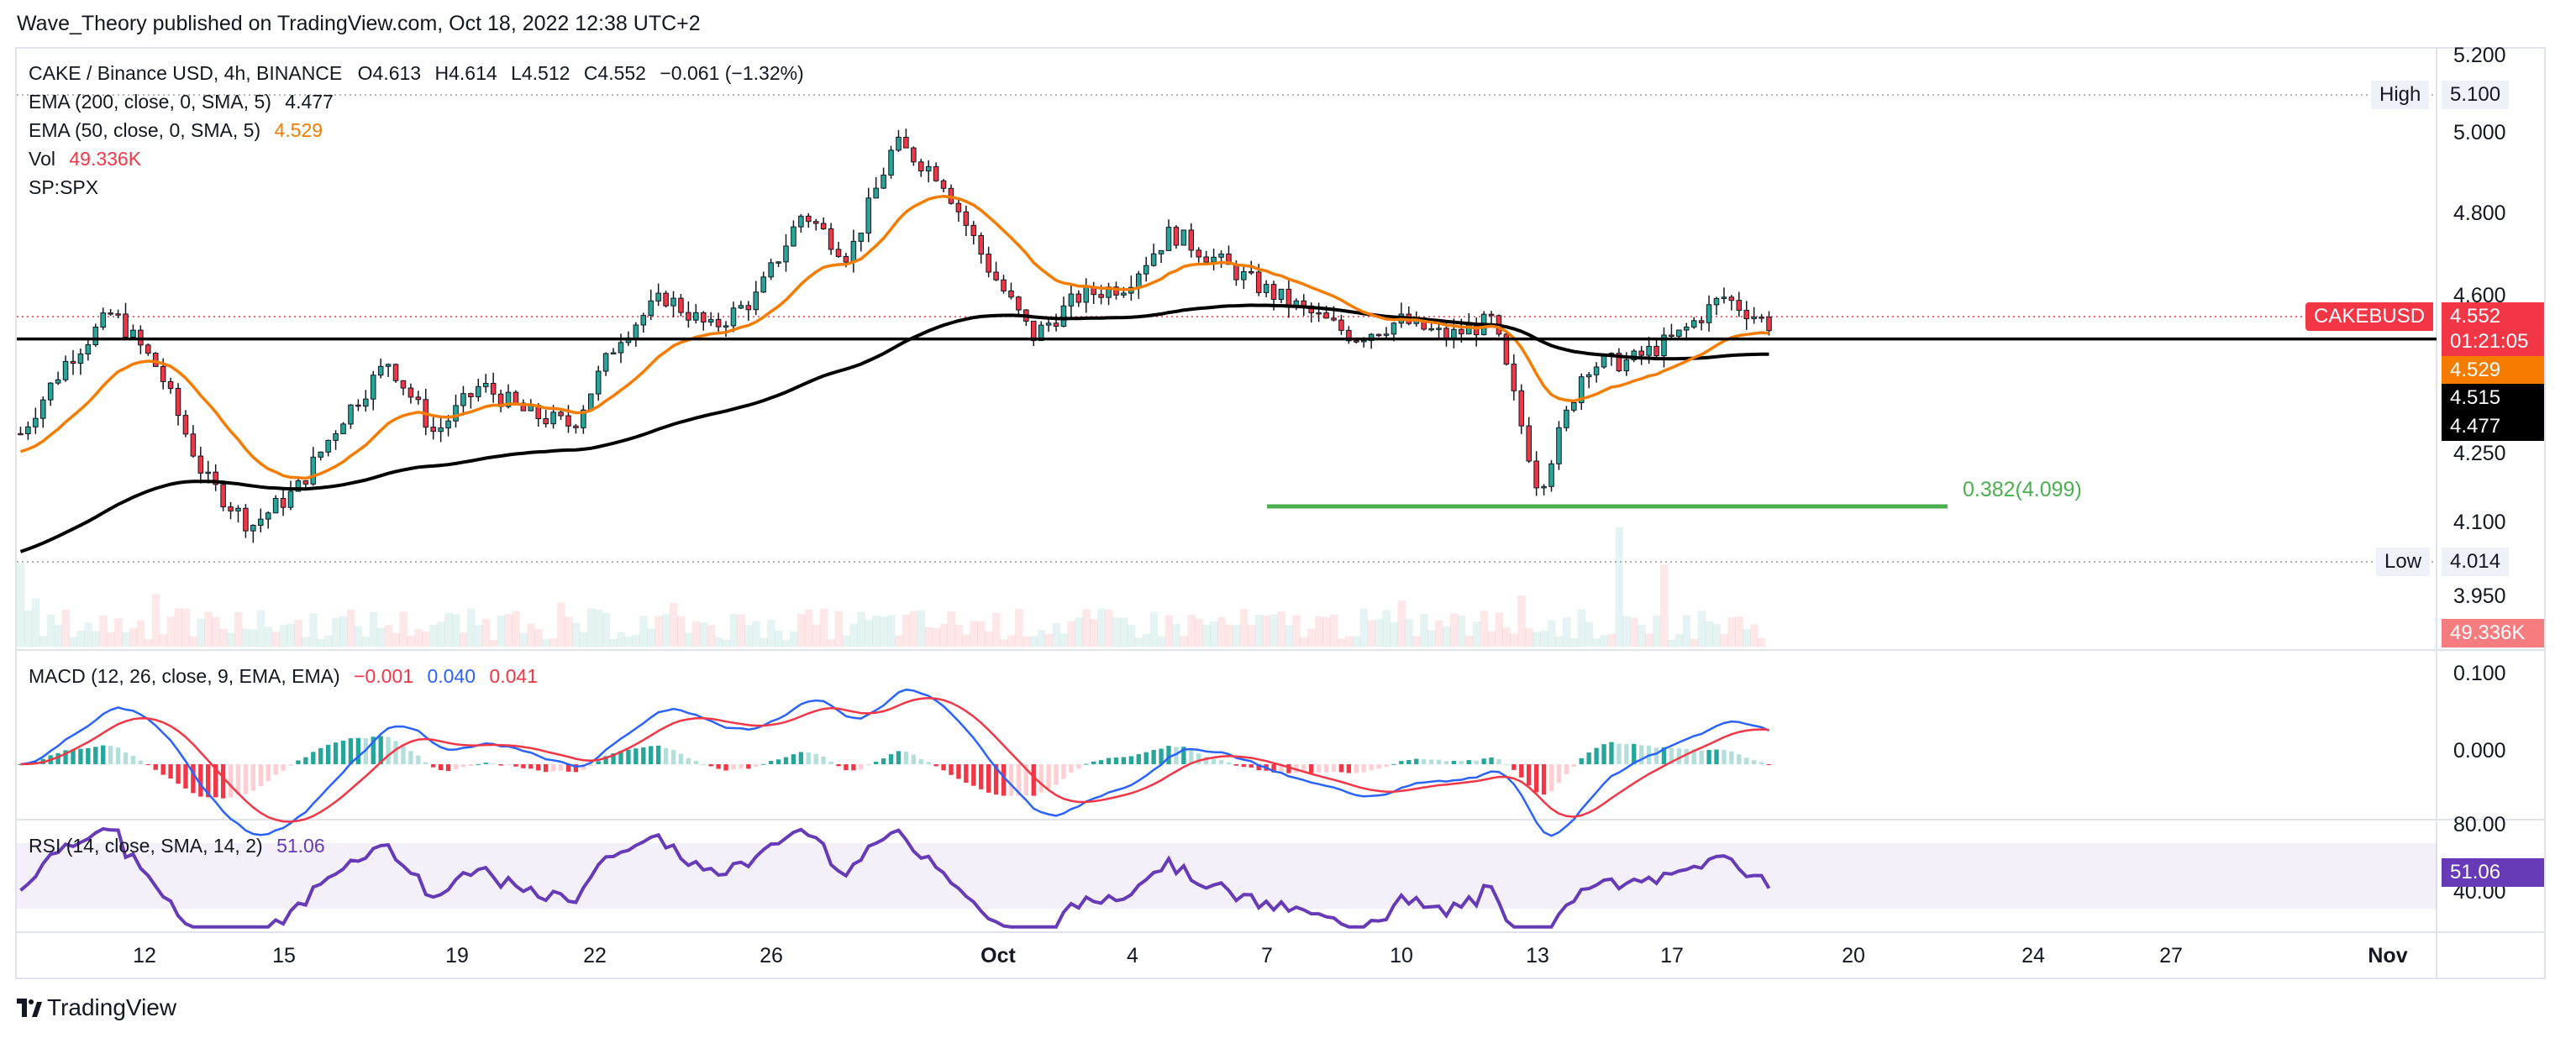  Describe the element at coordinates (186, 73) in the screenshot. I see `legend-symbol: CAKE / Binance USD, 4h, BINANCE` at that location.